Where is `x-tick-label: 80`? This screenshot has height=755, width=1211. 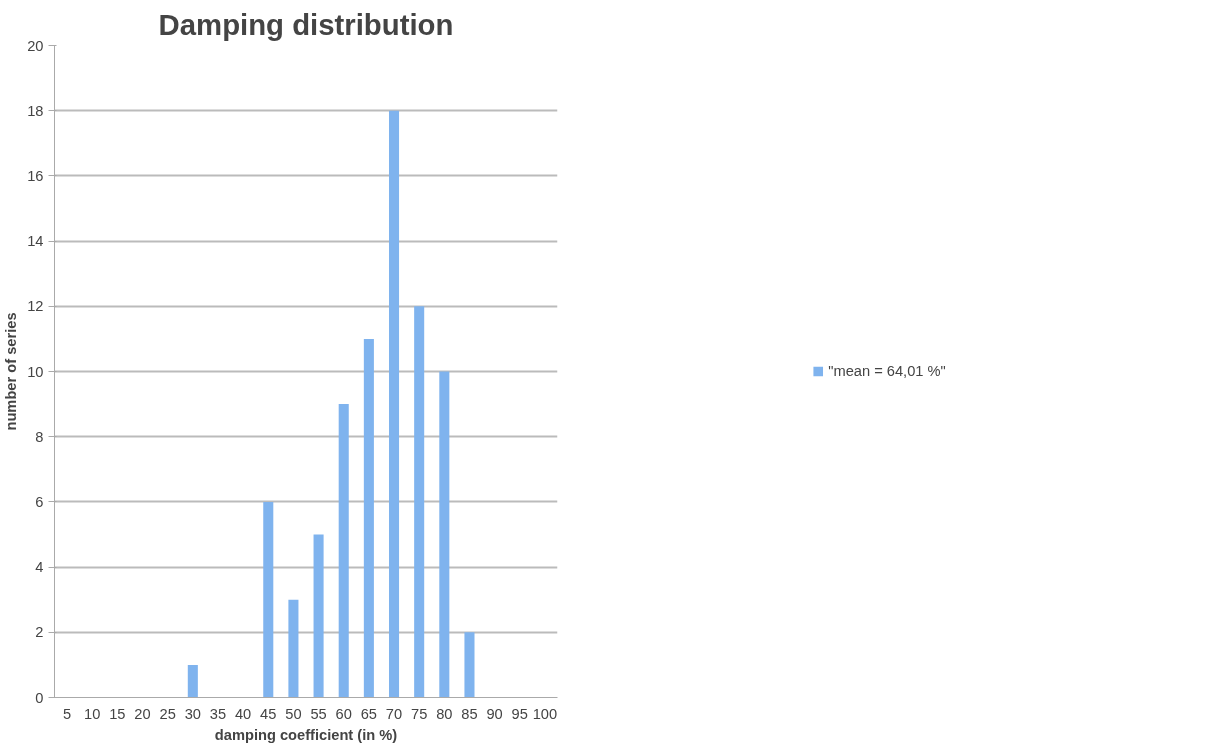
x-tick-label: 80 is located at coordinates (444, 713).